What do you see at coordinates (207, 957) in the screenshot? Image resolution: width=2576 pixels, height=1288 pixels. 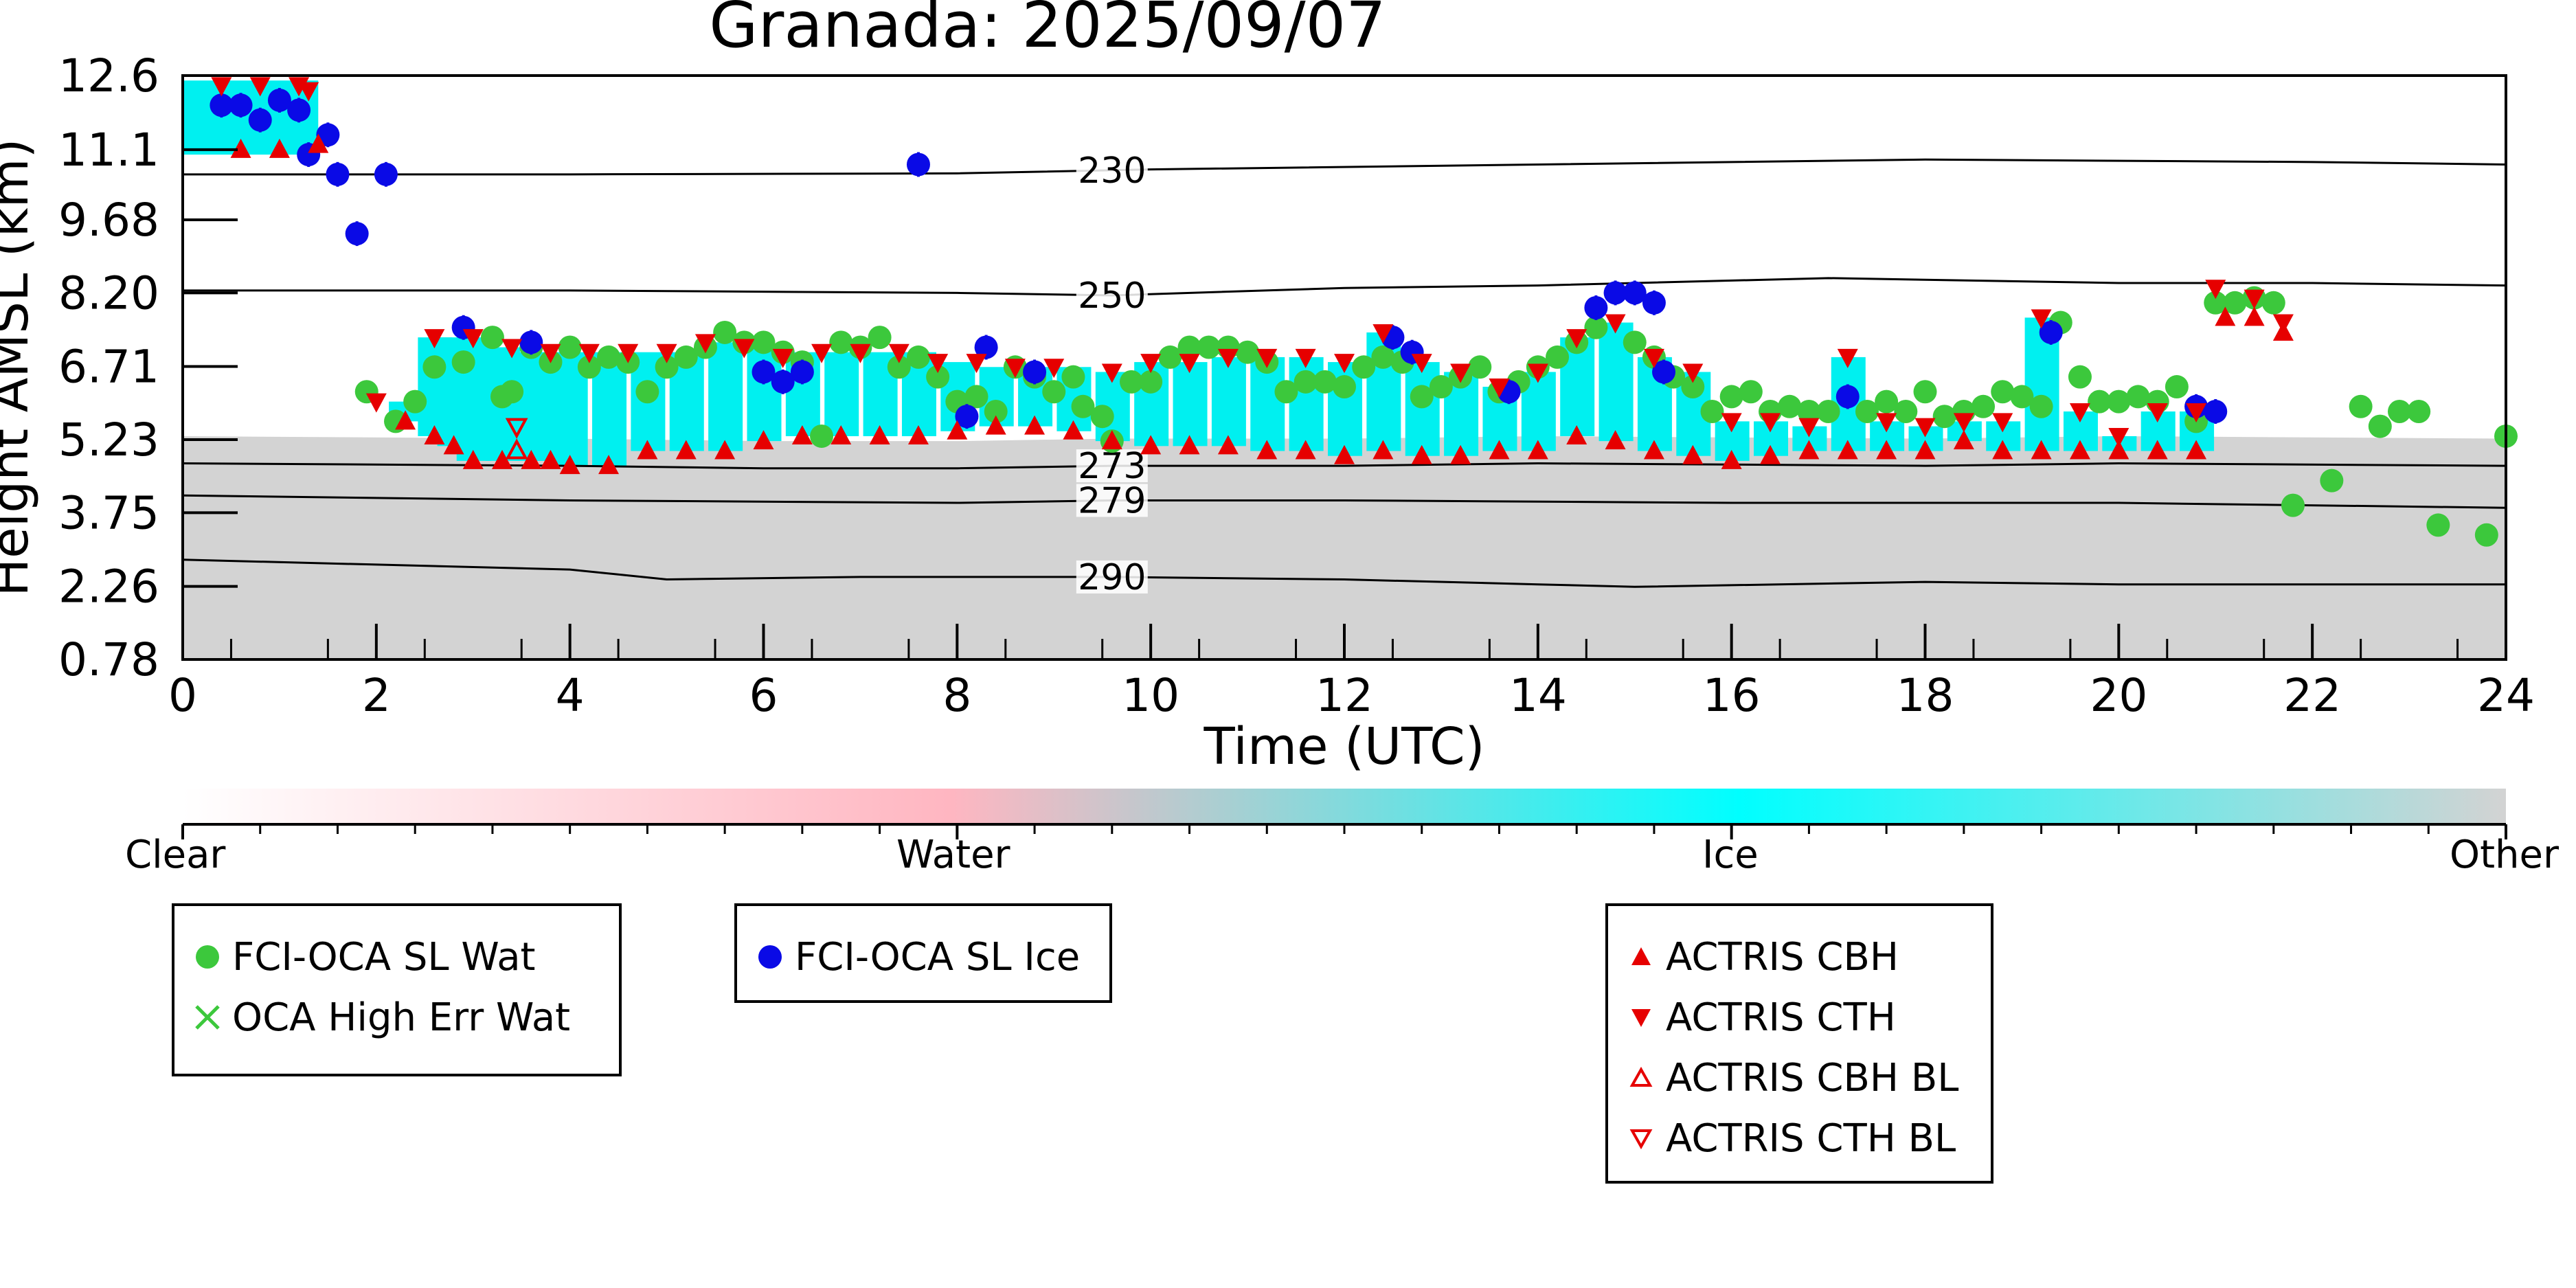 I see `green-circle-icon` at bounding box center [207, 957].